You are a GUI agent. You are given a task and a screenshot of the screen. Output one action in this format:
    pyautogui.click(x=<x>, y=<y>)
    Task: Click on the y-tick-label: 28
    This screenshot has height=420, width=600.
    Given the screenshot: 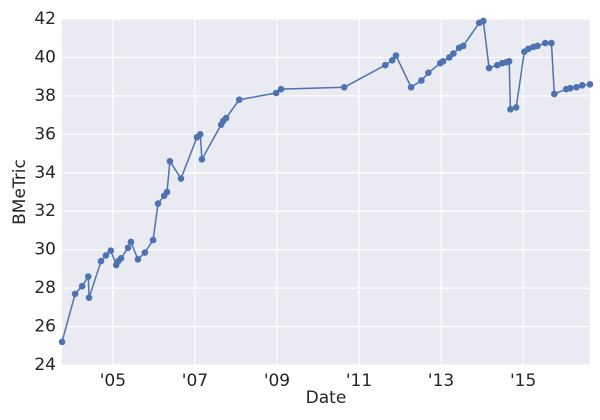 What is the action you would take?
    pyautogui.click(x=45, y=288)
    